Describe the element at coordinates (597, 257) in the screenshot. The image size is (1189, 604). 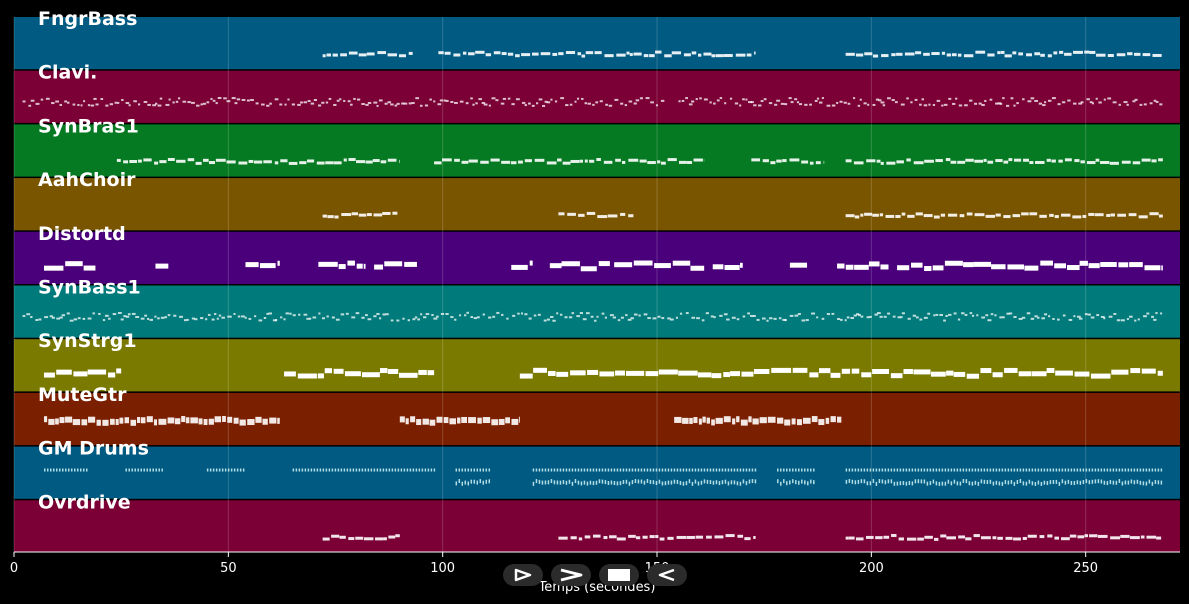
I see `track-lane` at that location.